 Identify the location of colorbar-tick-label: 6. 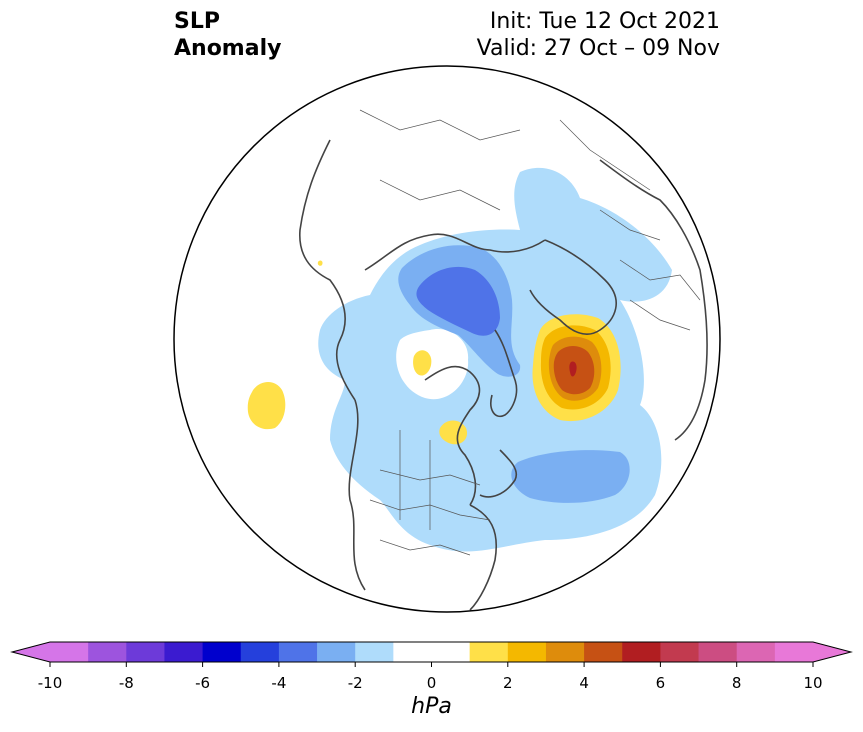
(661, 683).